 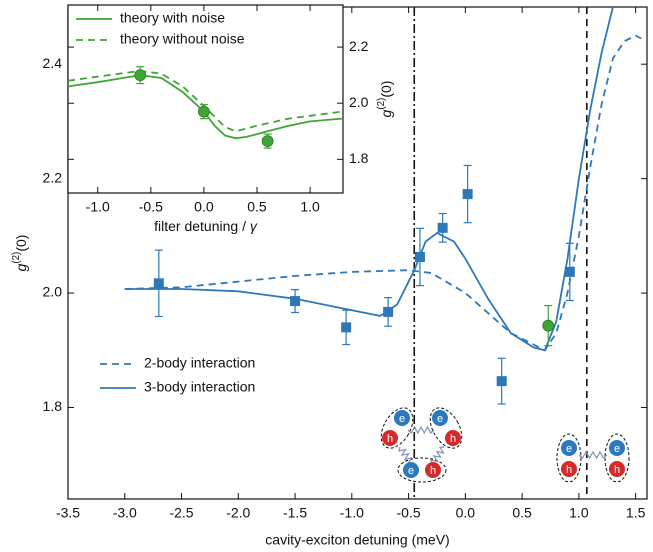 I want to click on x-tick-label: -2.0, so click(x=238, y=513).